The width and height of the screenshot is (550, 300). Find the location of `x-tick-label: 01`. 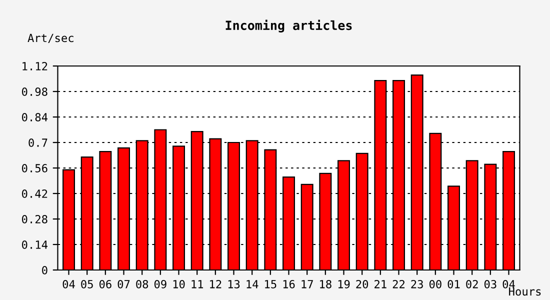

x-tick-label: 01 is located at coordinates (454, 284).